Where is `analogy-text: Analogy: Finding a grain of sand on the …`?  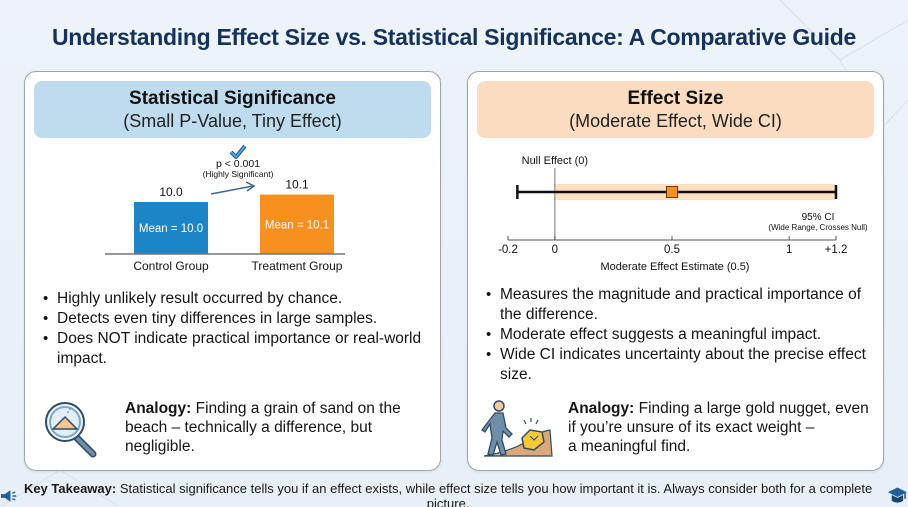 analogy-text: Analogy: Finding a grain of sand on the … is located at coordinates (277, 427).